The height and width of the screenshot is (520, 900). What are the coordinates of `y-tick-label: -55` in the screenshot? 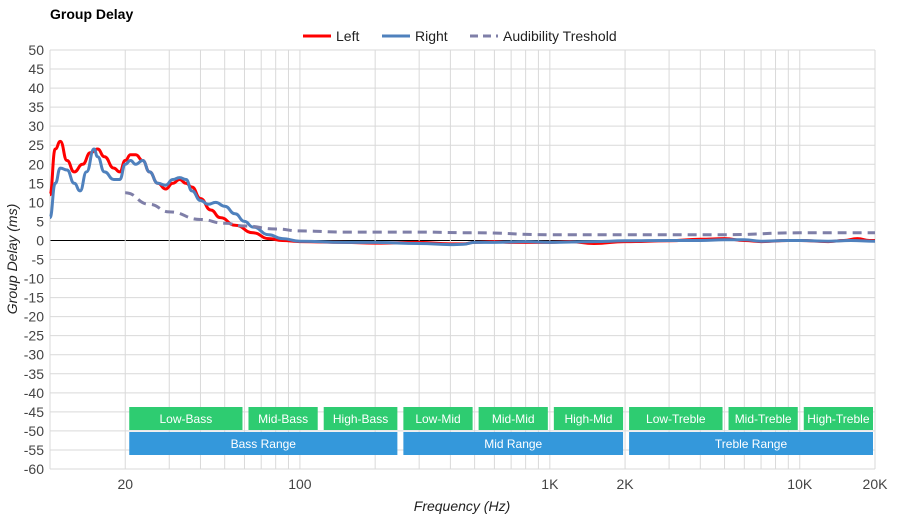 It's located at (34, 450).